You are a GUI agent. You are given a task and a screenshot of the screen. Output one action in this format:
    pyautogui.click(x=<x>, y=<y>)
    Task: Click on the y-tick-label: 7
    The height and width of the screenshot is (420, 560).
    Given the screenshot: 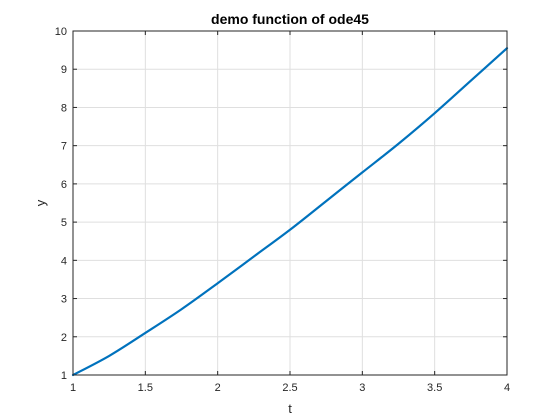 What is the action you would take?
    pyautogui.click(x=64, y=147)
    